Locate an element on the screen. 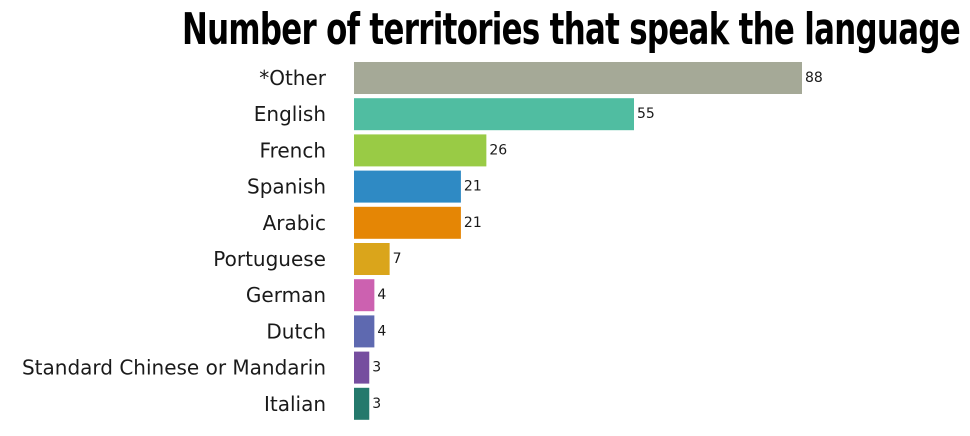 The width and height of the screenshot is (970, 436). category-label: Spanish is located at coordinates (286, 187).